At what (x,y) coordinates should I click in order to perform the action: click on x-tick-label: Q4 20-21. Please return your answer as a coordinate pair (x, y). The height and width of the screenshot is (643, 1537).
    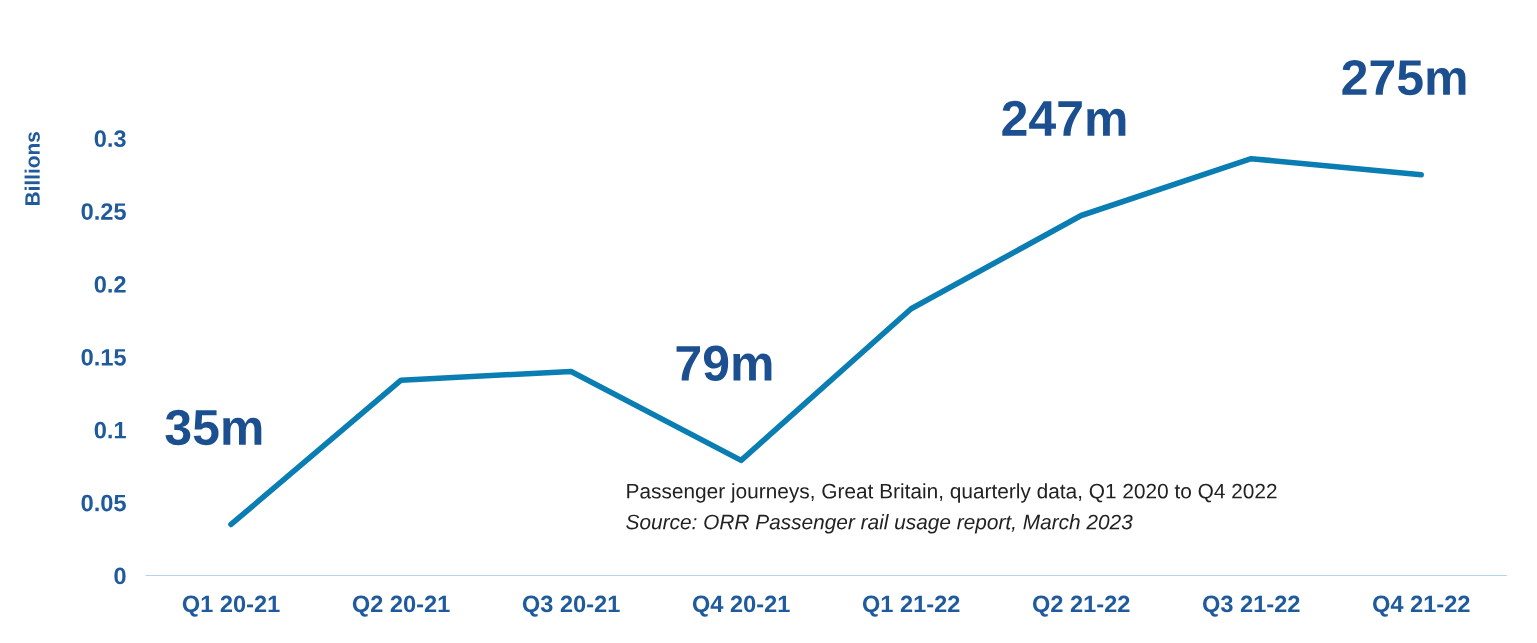
    Looking at the image, I should click on (741, 606).